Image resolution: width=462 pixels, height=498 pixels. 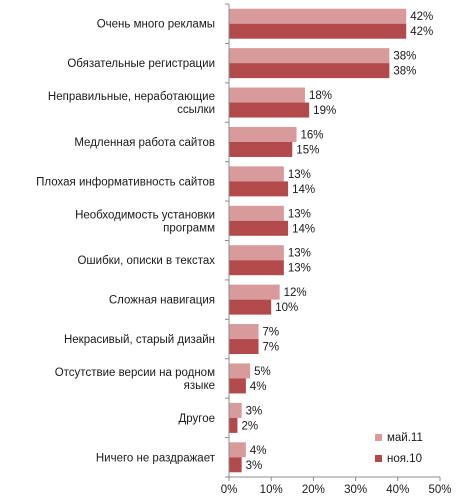 I want to click on data-label: 16%, so click(x=312, y=135).